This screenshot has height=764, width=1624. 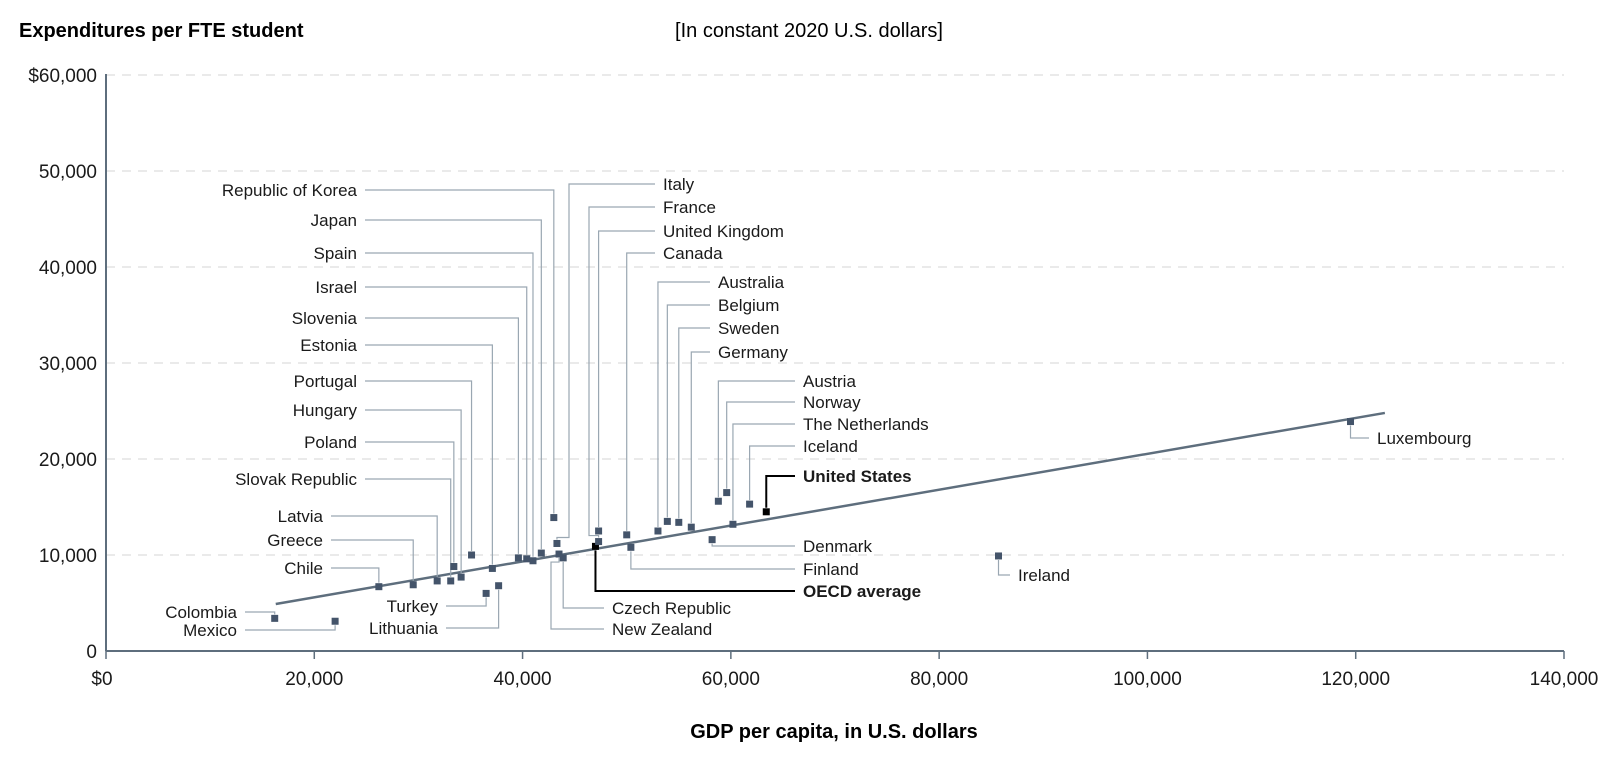 What do you see at coordinates (335, 253) in the screenshot?
I see `point-label-spain: Spain` at bounding box center [335, 253].